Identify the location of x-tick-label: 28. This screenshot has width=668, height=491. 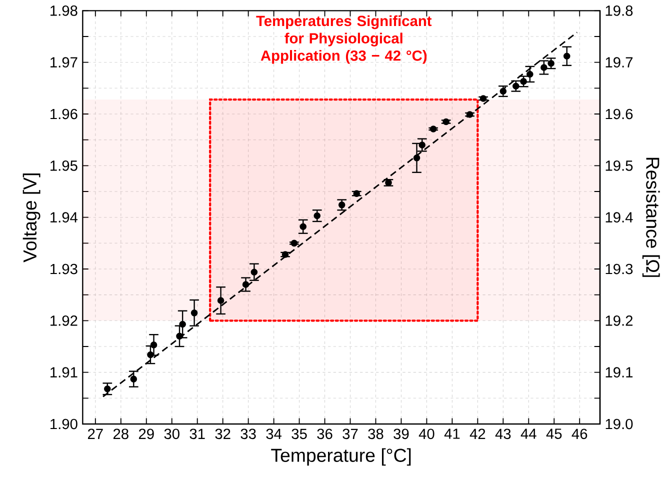
(120, 434).